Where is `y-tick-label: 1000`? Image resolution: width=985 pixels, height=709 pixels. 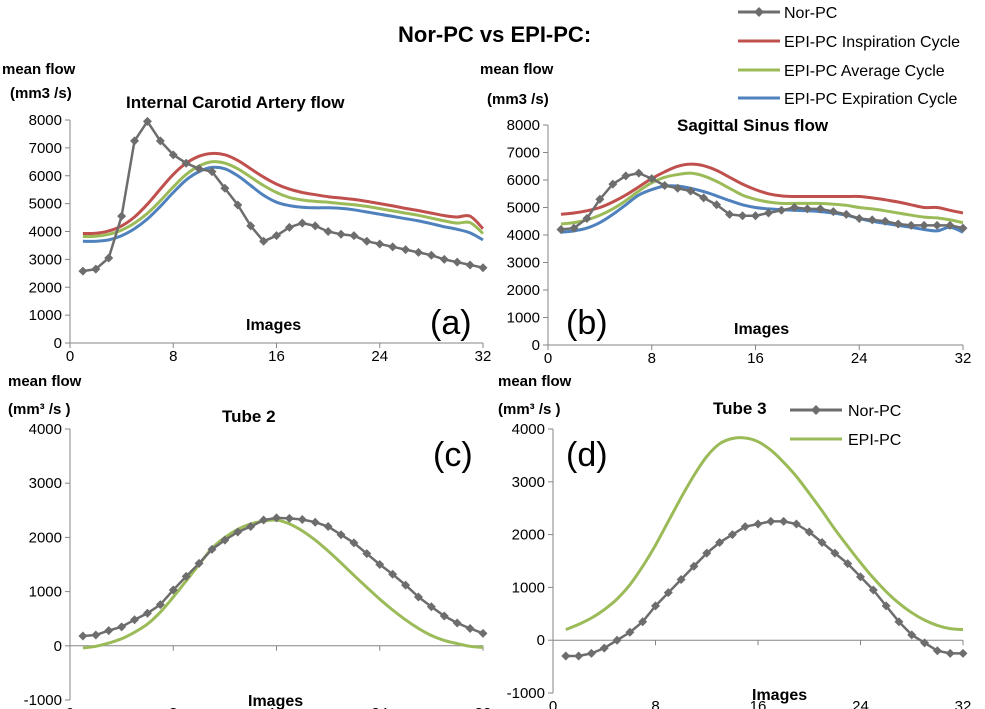
y-tick-label: 1000 is located at coordinates (523, 318).